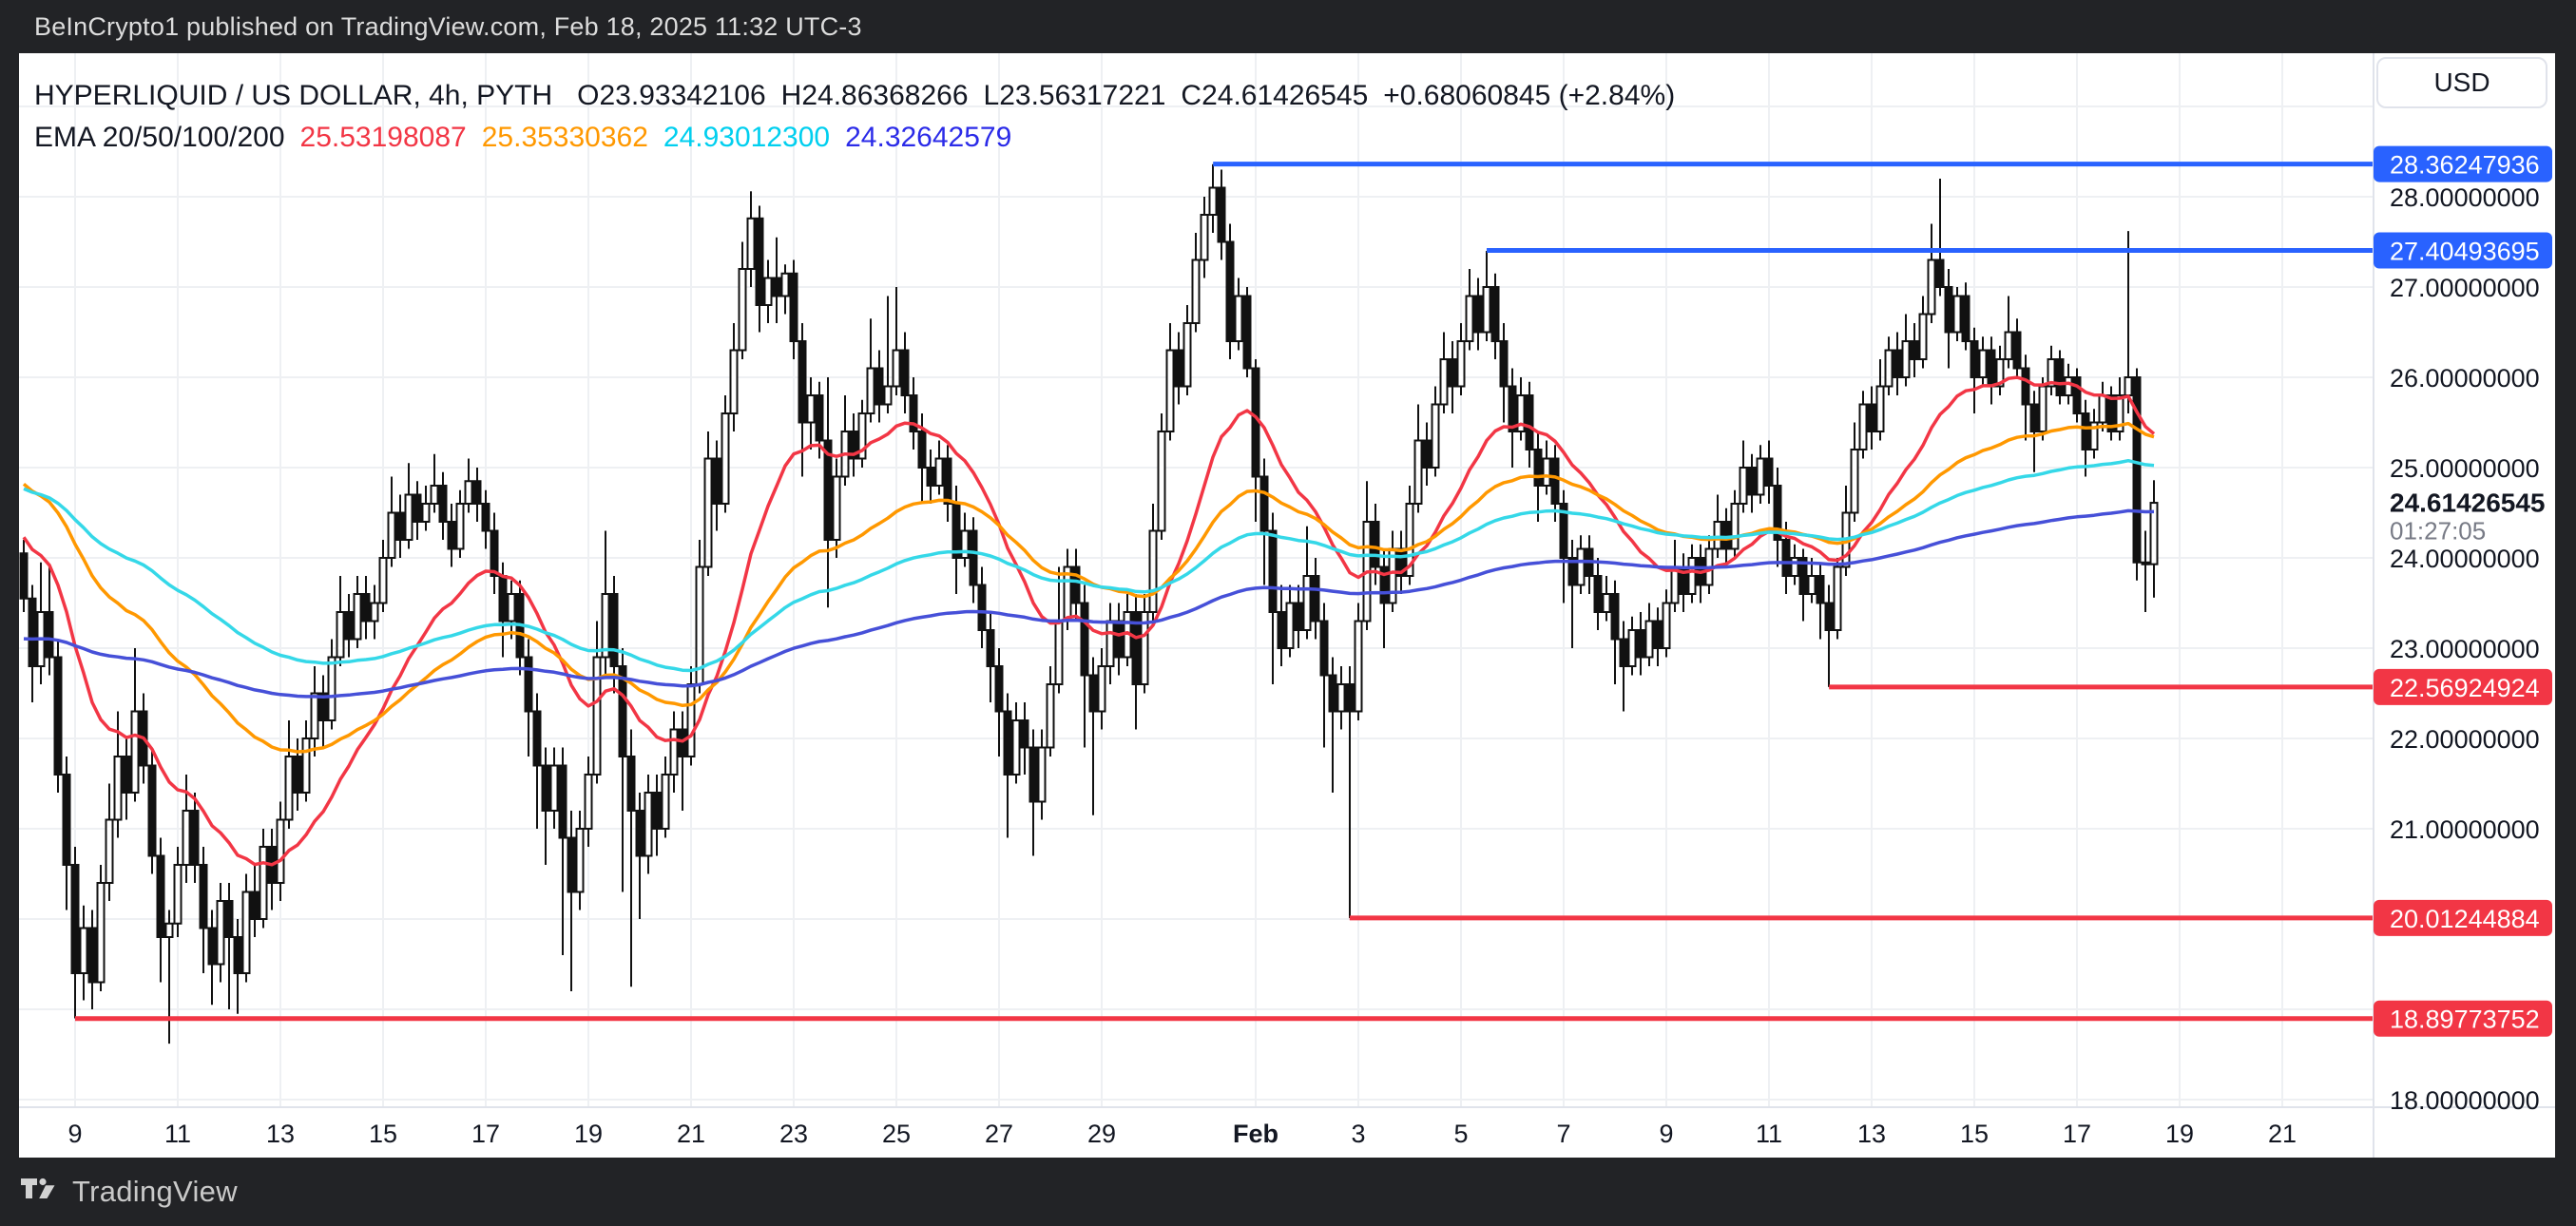 This screenshot has height=1226, width=2576. What do you see at coordinates (2077, 1134) in the screenshot?
I see `date-tick: 17` at bounding box center [2077, 1134].